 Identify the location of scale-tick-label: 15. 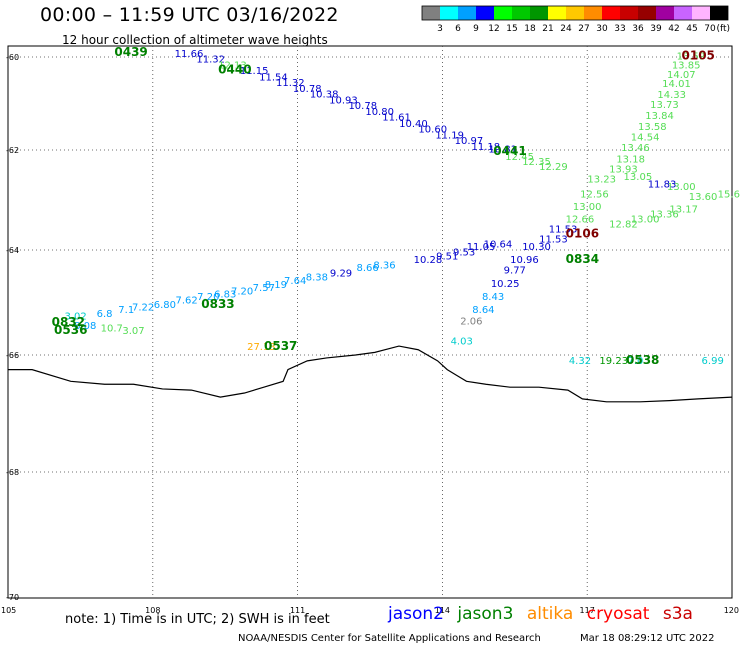
(511, 29).